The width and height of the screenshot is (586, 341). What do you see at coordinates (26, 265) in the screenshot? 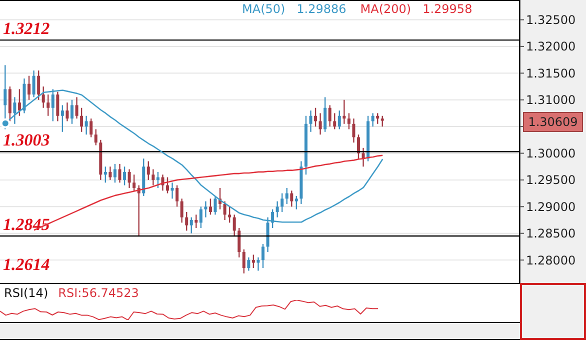
I see `annotation: 1.2614` at bounding box center [26, 265].